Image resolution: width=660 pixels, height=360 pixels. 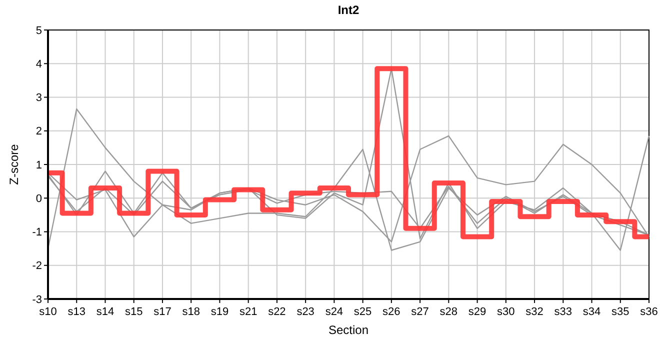 What do you see at coordinates (563, 312) in the screenshot?
I see `x-tick-label: s33` at bounding box center [563, 312].